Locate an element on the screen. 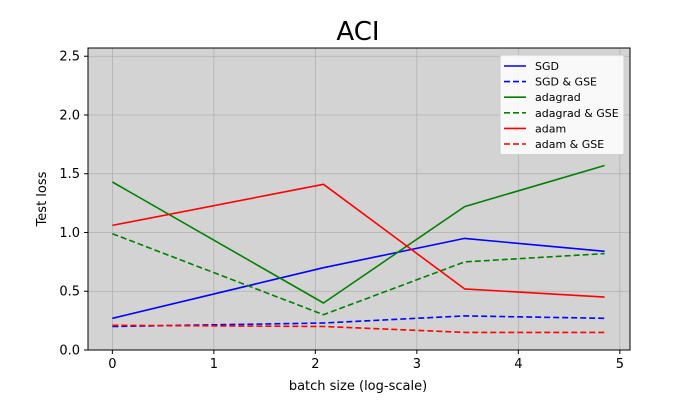 Image resolution: width=700 pixels, height=400 pixels. legend-box is located at coordinates (562, 105).